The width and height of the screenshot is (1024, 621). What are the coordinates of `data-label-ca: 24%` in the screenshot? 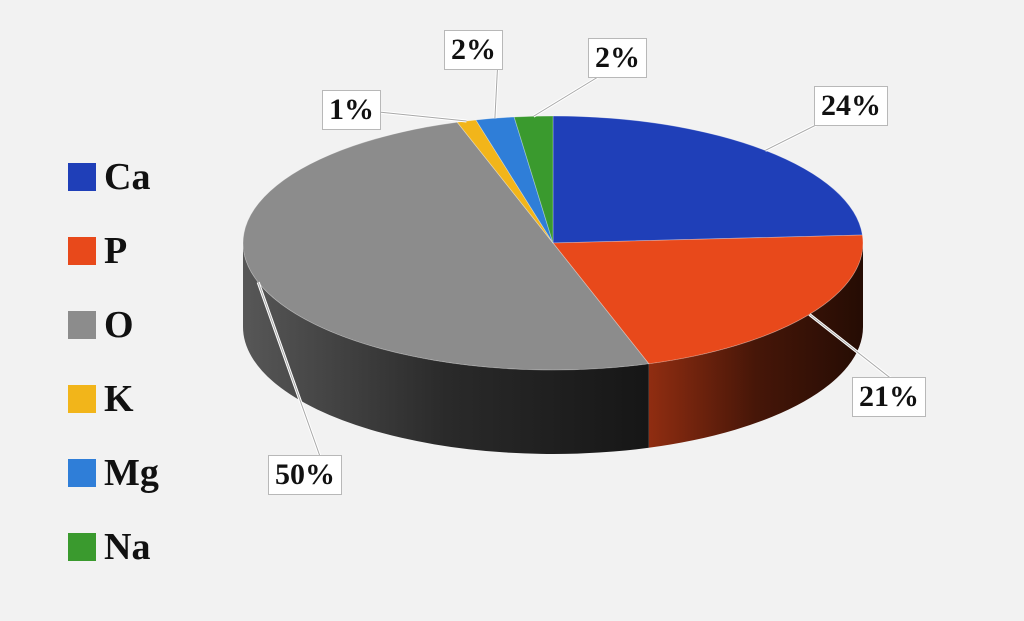 It's located at (851, 106).